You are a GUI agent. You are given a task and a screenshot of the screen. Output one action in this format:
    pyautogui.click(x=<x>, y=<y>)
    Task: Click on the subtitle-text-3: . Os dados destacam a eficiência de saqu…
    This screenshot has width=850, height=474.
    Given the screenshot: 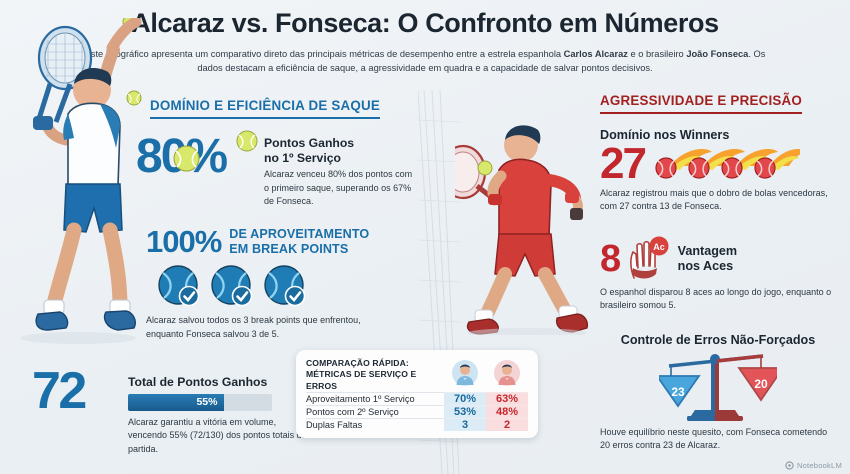 What is the action you would take?
    pyautogui.click(x=481, y=61)
    